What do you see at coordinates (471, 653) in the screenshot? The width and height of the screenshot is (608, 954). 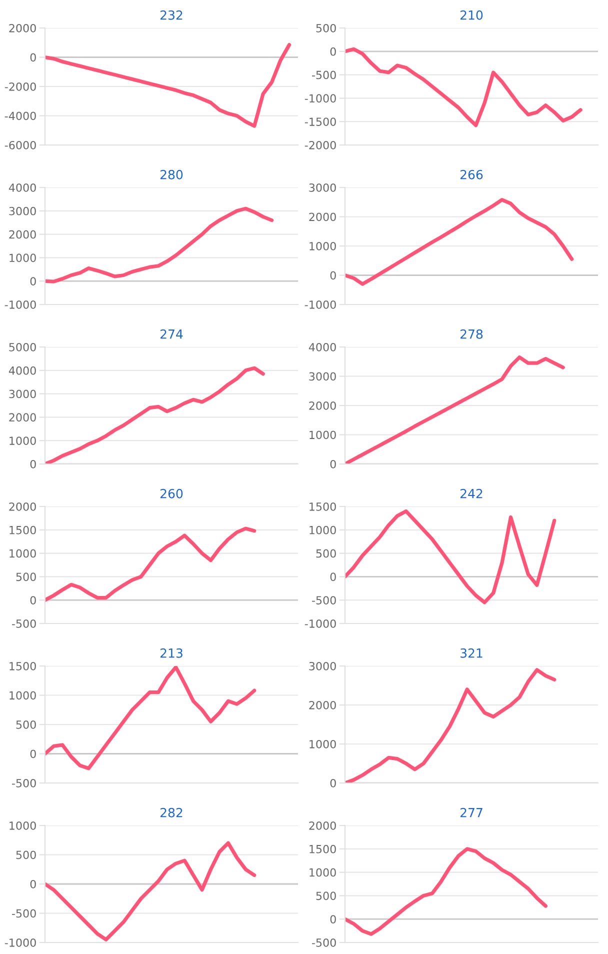 I see `chart-title: 321` at bounding box center [471, 653].